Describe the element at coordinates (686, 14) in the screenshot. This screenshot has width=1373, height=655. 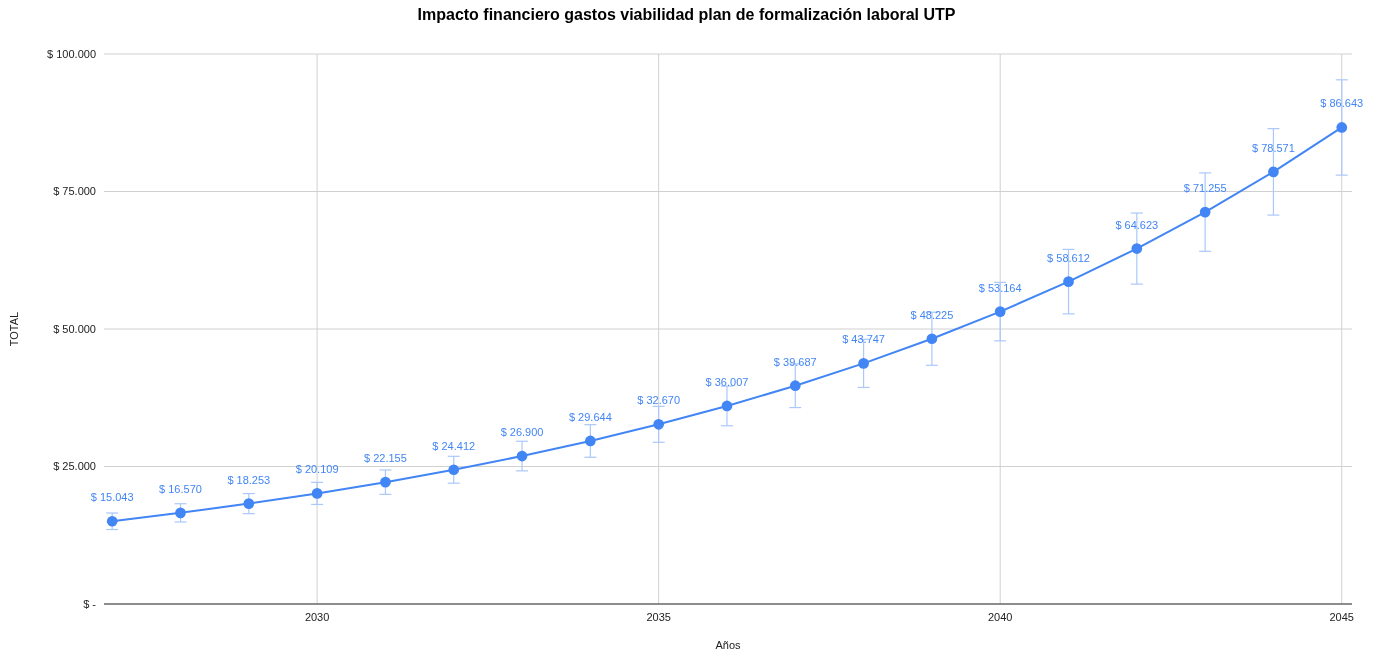
I see `chart-title: Impacto financiero gastos viabilidad plan de formalización laboral UTP` at that location.